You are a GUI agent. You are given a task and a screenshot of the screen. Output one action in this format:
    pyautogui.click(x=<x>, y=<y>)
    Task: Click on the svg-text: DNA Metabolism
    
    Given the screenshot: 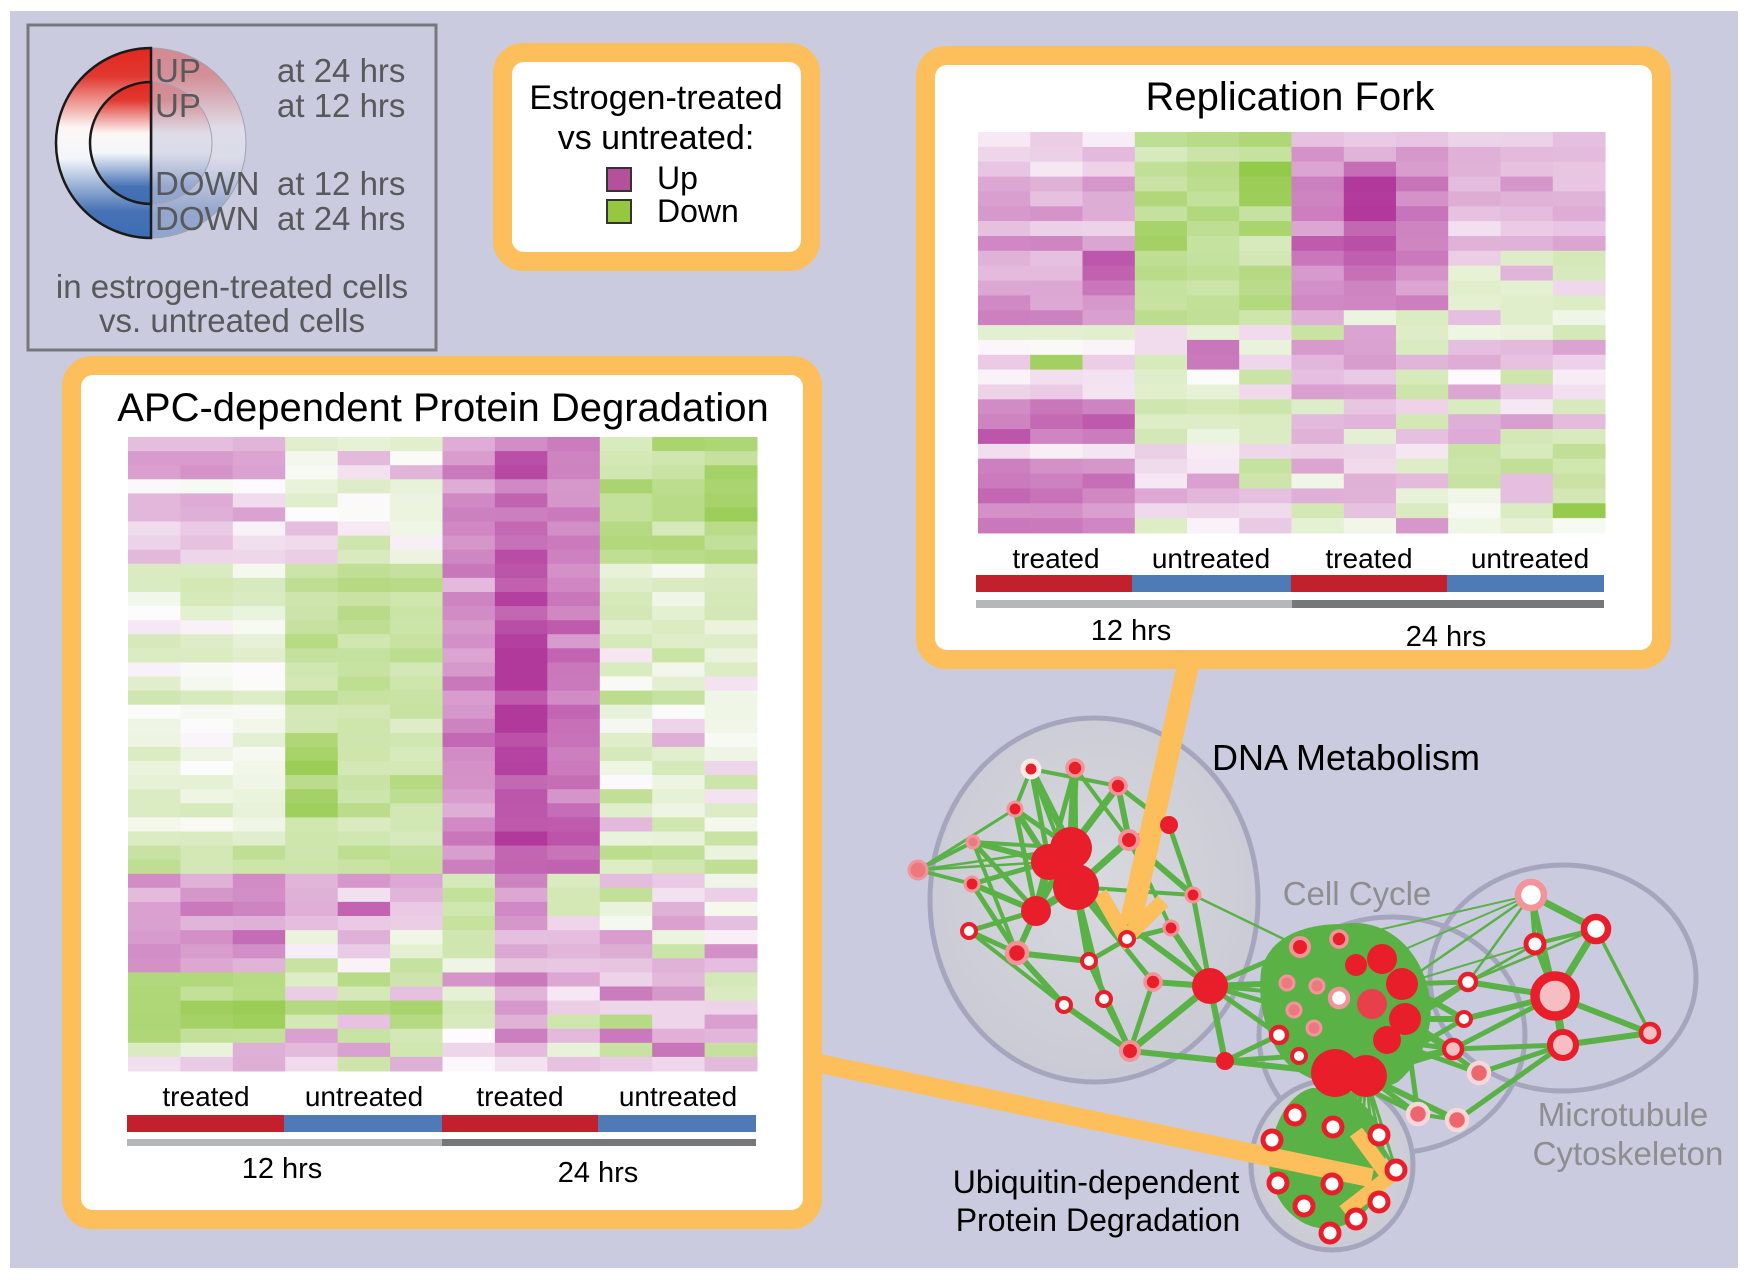 What is the action you would take?
    pyautogui.click(x=1346, y=757)
    